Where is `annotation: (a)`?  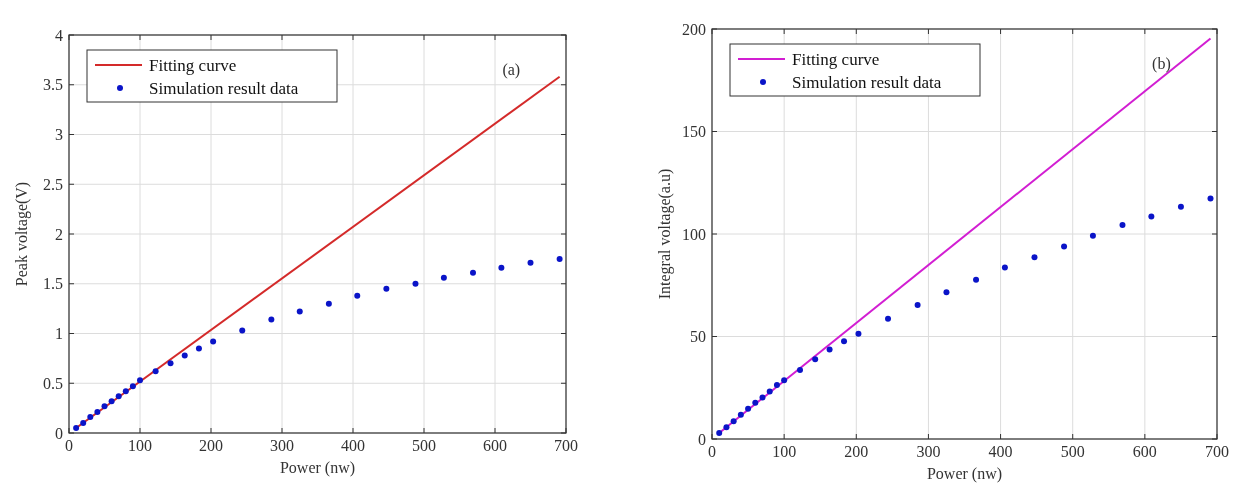
annotation: (a) is located at coordinates (511, 70).